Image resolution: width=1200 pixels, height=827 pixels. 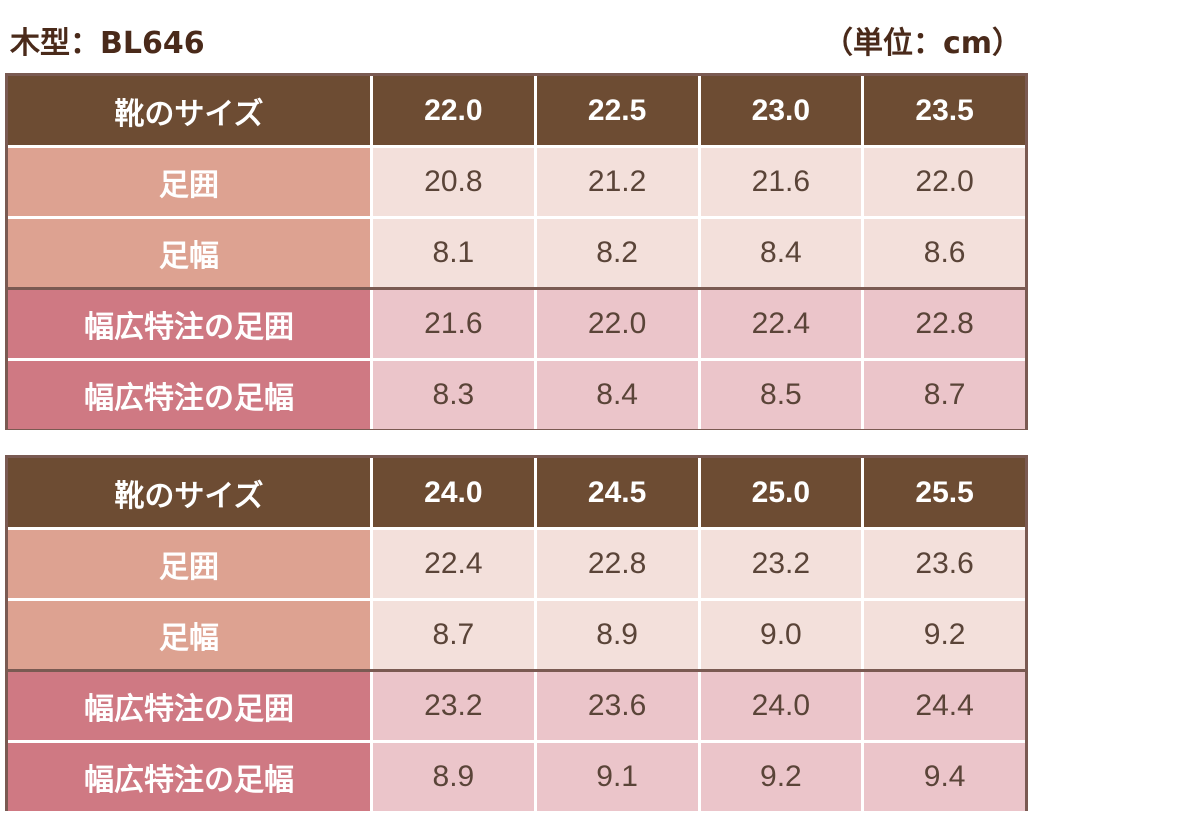 I want to click on size-header: 25.5, so click(x=943, y=492).